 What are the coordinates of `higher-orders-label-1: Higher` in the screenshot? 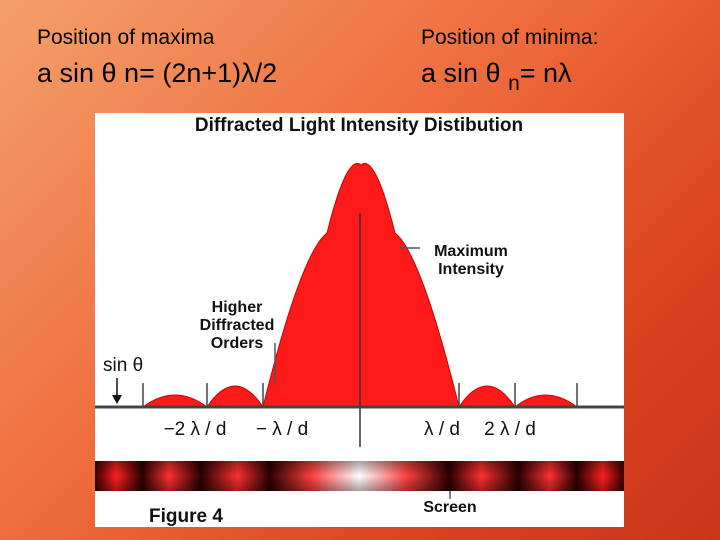 It's located at (237, 307).